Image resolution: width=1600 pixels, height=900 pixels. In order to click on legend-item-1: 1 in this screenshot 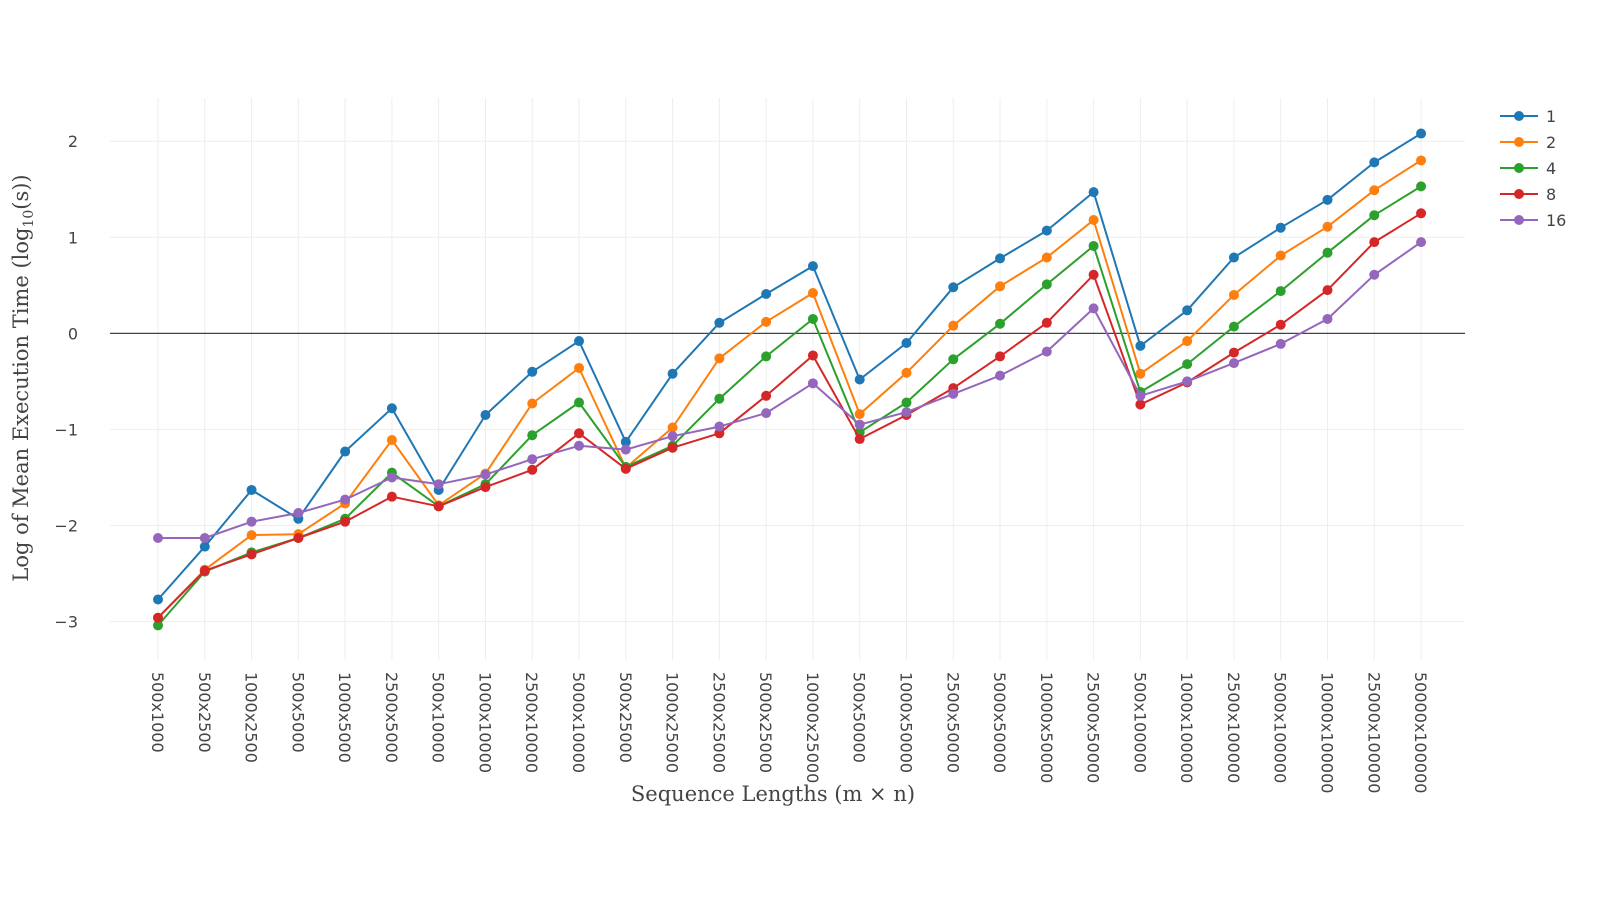, I will do `click(1528, 116)`.